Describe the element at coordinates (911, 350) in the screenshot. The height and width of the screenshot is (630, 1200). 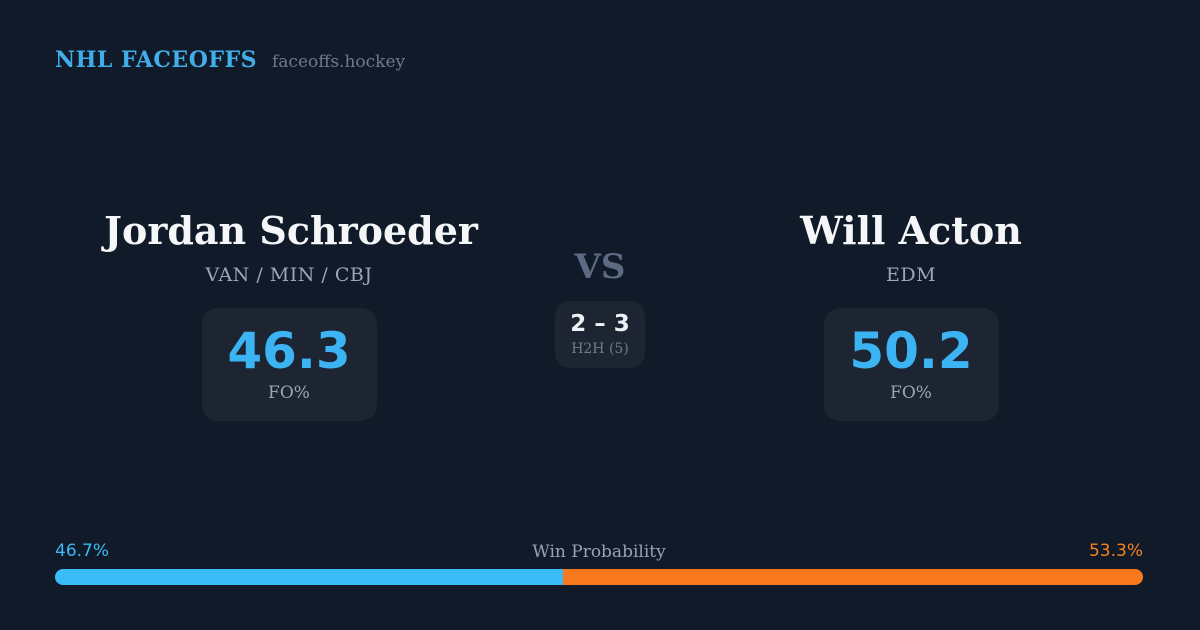
I see `player-right-fo-value: 50.2` at that location.